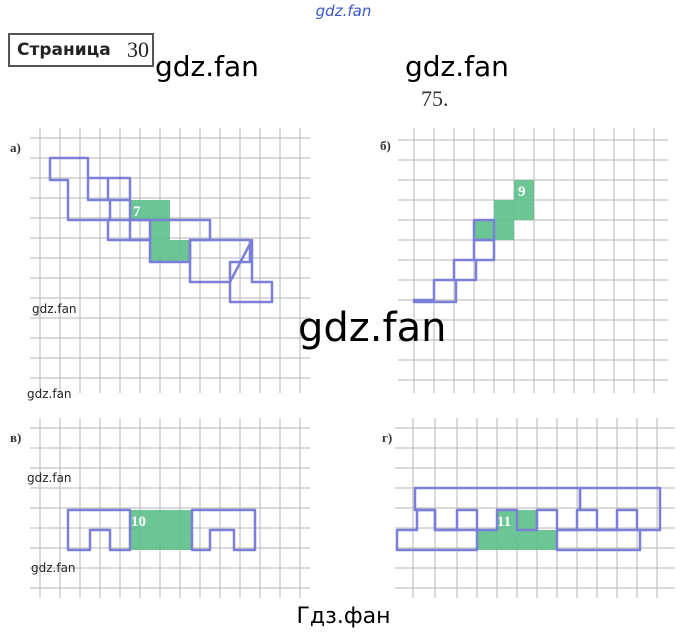 The height and width of the screenshot is (638, 687). What do you see at coordinates (372, 328) in the screenshot?
I see `watermark-center: gdz.fan` at bounding box center [372, 328].